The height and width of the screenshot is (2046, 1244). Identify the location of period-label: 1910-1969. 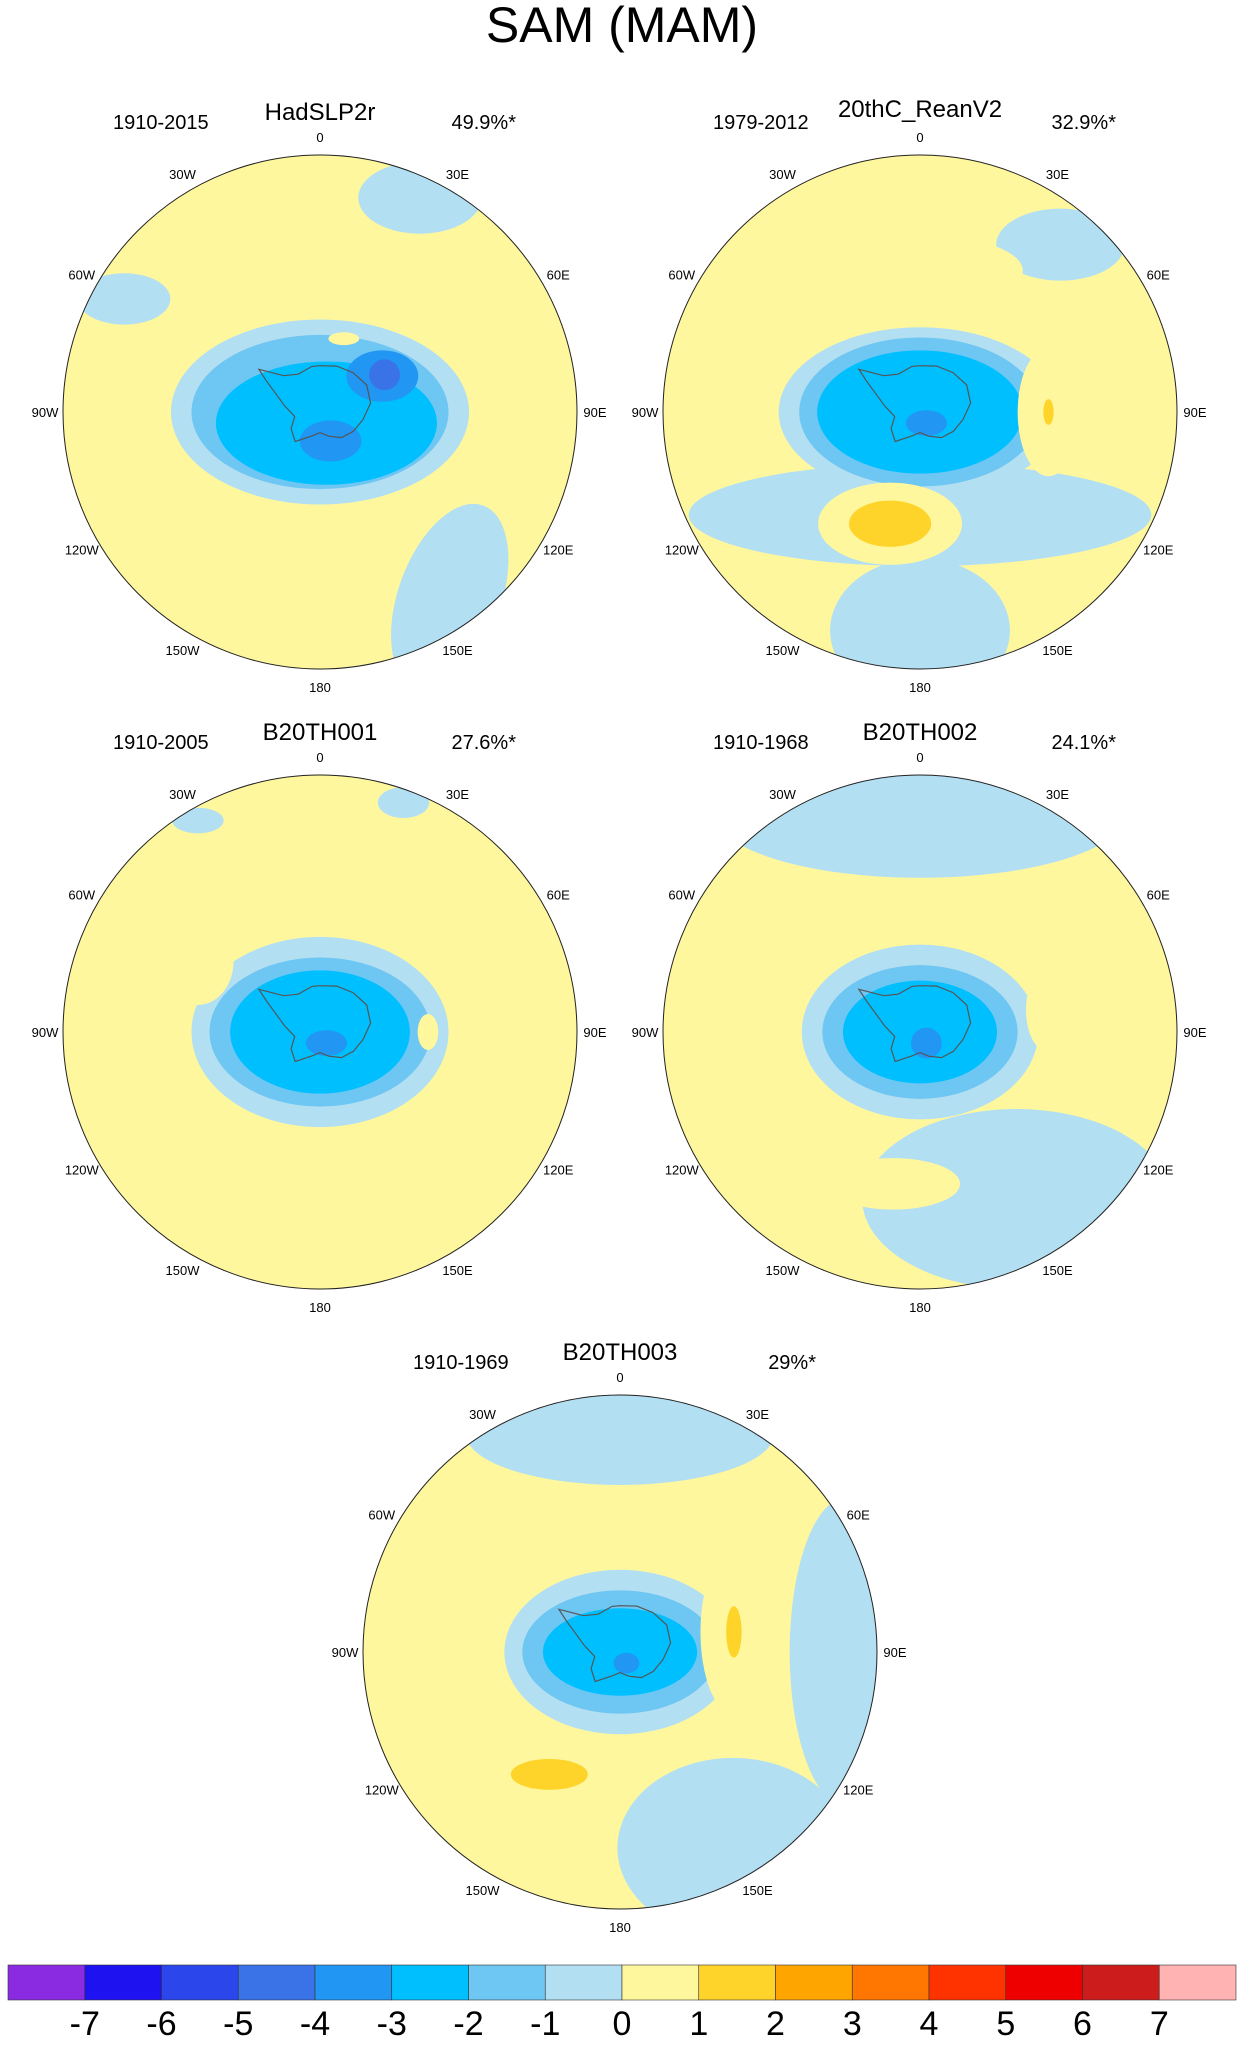
(461, 1363).